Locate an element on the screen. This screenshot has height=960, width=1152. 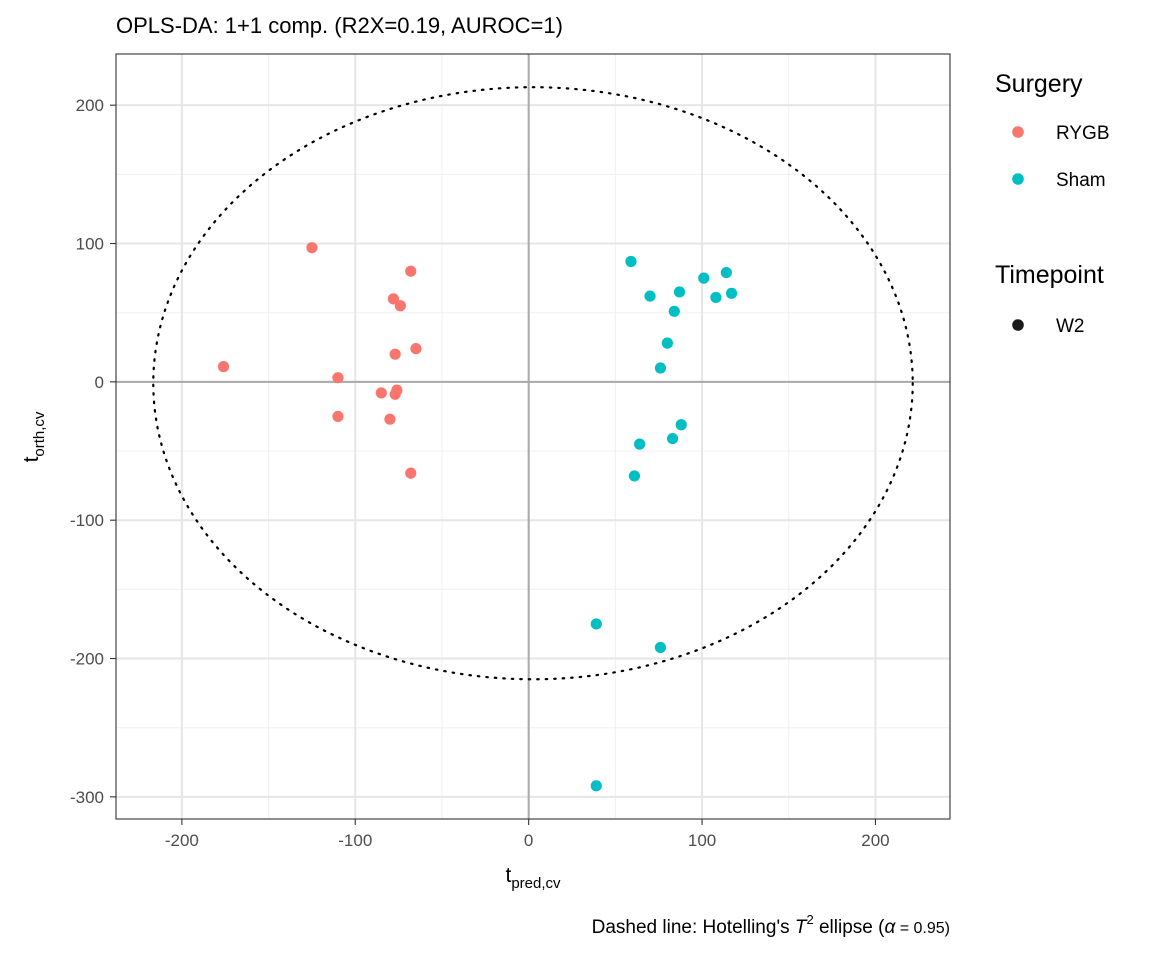
x-axis-ticks: -200 -100 0 100 200 is located at coordinates (527, 834).